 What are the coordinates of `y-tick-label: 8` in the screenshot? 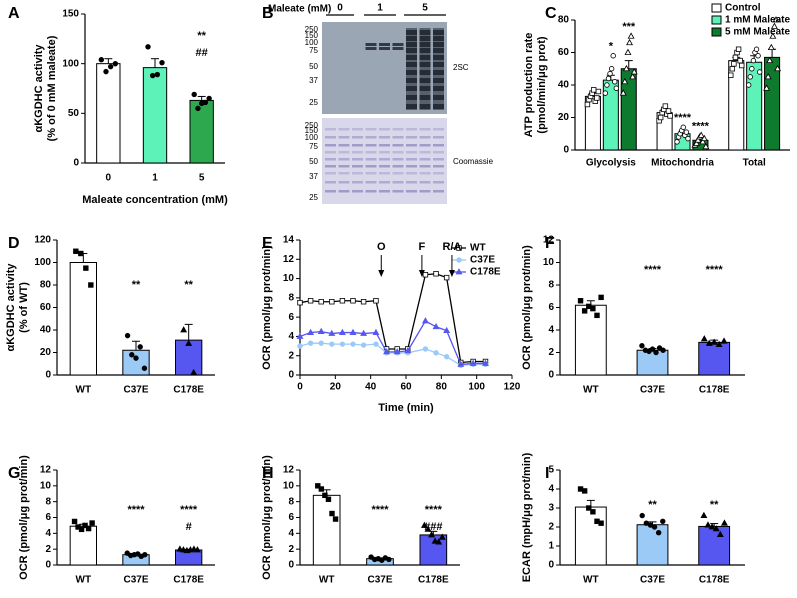 It's located at (291, 501).